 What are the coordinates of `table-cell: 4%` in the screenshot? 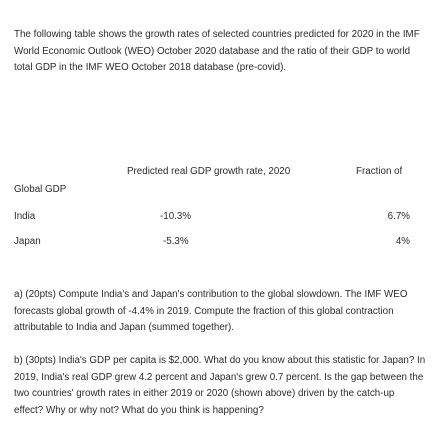 It's located at (402, 241).